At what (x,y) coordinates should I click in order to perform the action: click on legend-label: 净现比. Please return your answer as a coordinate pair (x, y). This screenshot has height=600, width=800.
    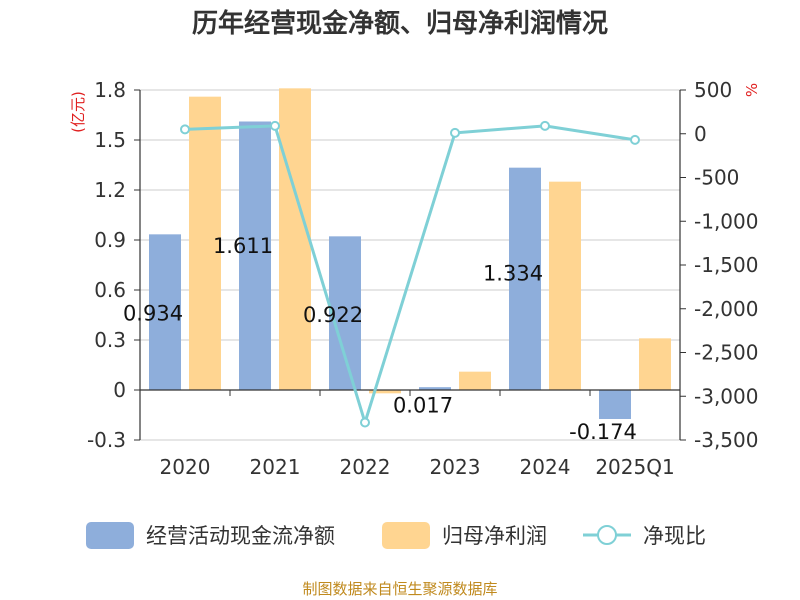
    Looking at the image, I should click on (674, 536).